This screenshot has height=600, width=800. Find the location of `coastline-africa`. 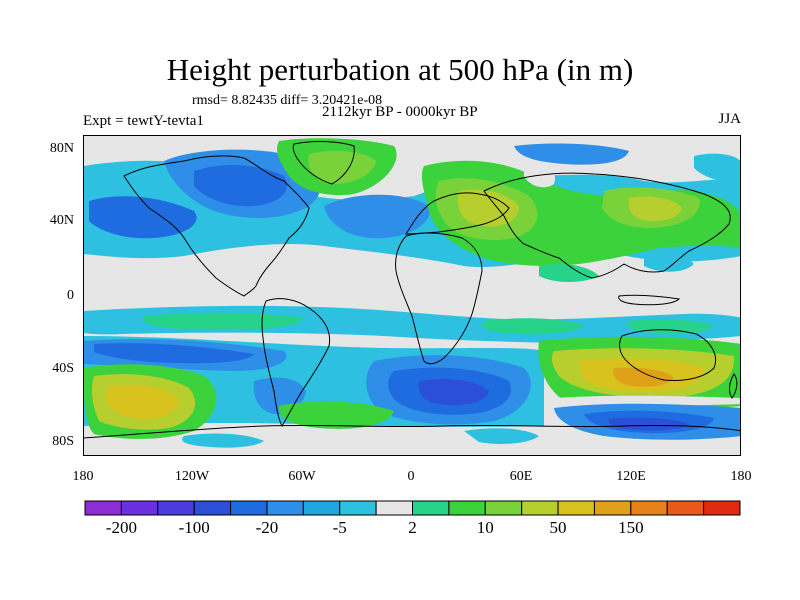

coastline-africa is located at coordinates (439, 298).